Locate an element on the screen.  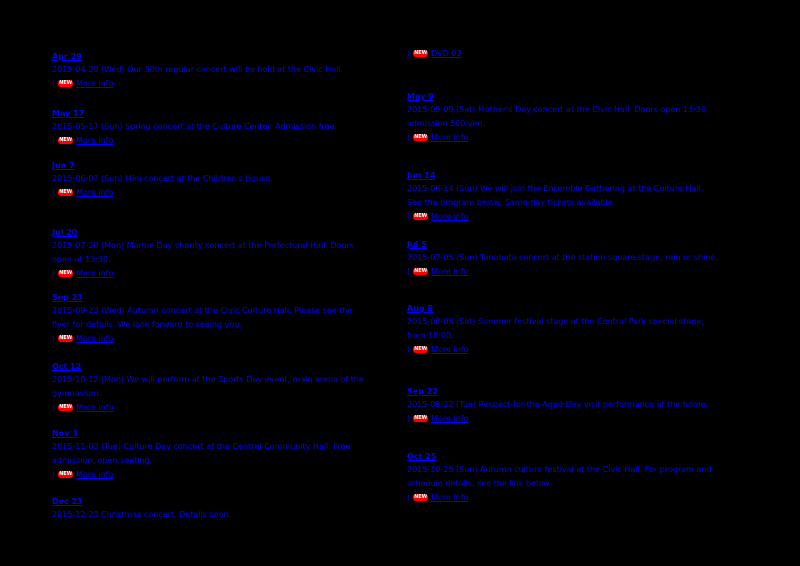
entry-title-link: Jun 14 is located at coordinates (421, 175).